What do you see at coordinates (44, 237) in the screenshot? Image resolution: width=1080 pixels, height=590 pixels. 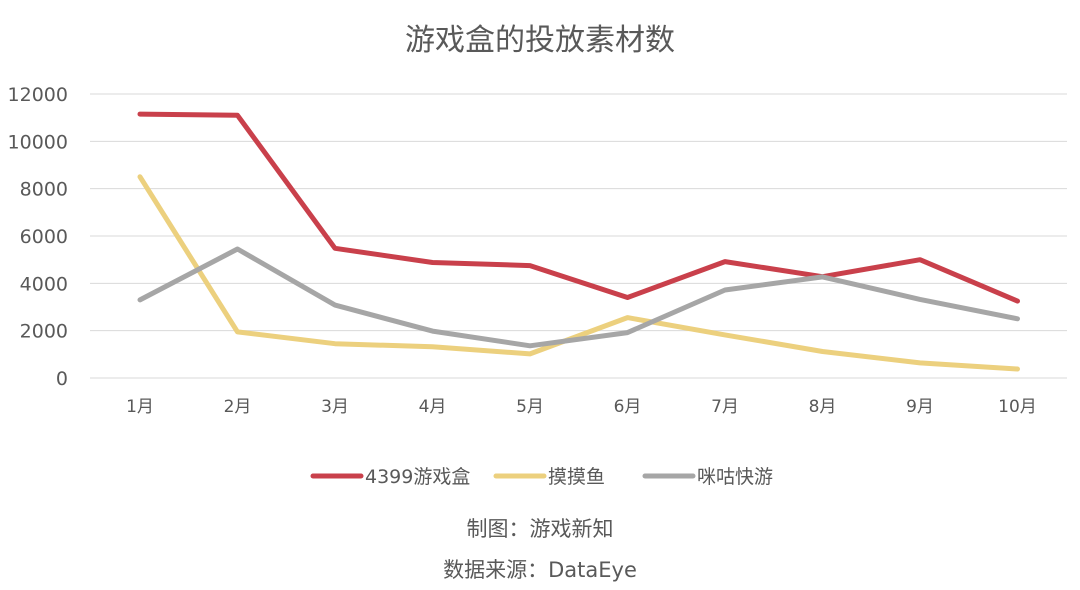 I see `y-tick-label: 6000` at bounding box center [44, 237].